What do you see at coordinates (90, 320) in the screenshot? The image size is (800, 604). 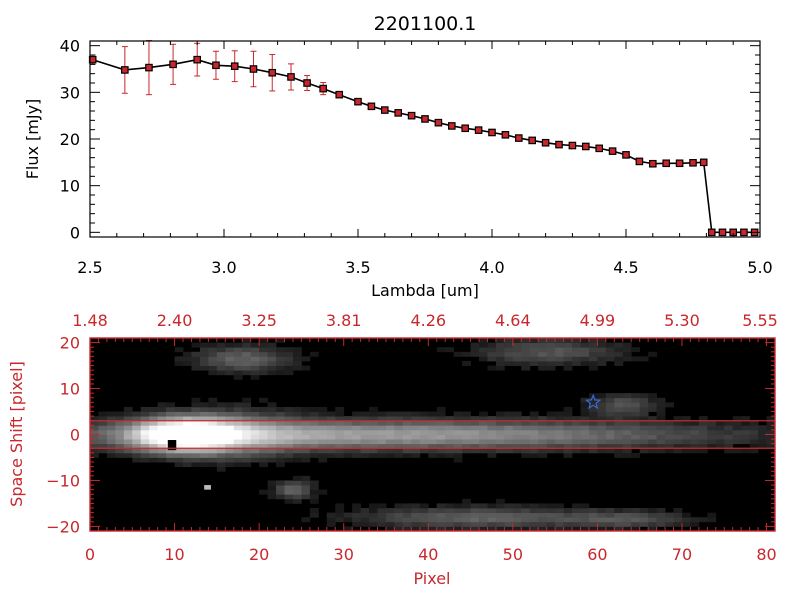 I see `top-tick-label: 1.48` at bounding box center [90, 320].